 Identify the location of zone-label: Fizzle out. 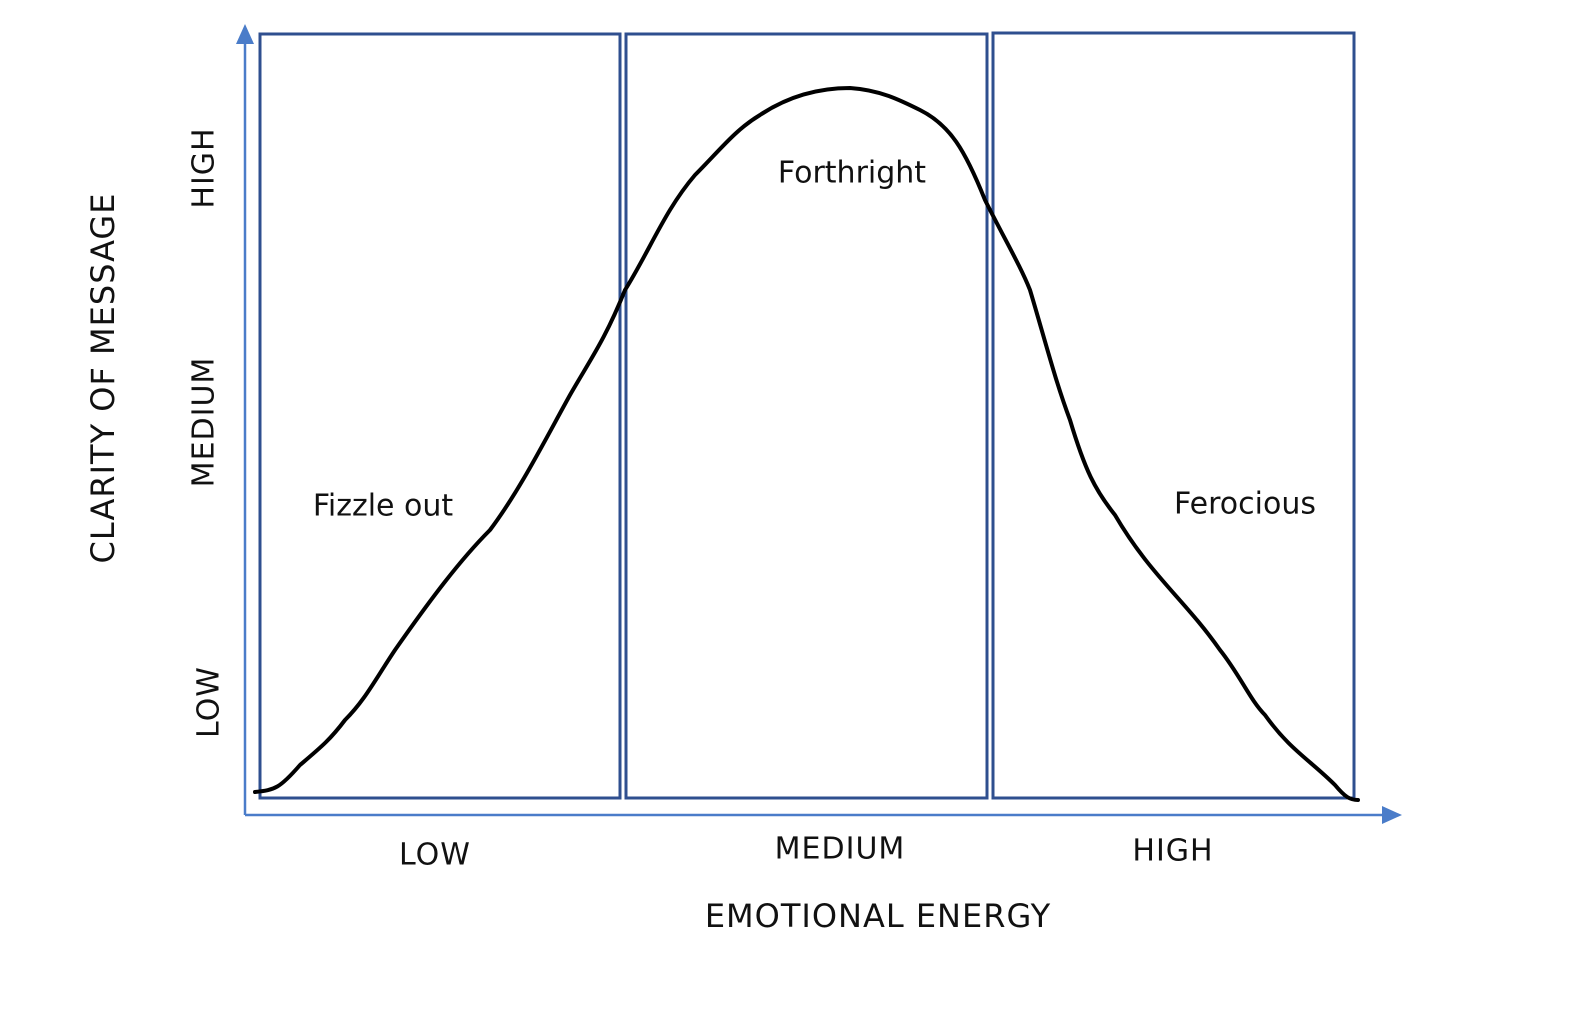
(383, 506).